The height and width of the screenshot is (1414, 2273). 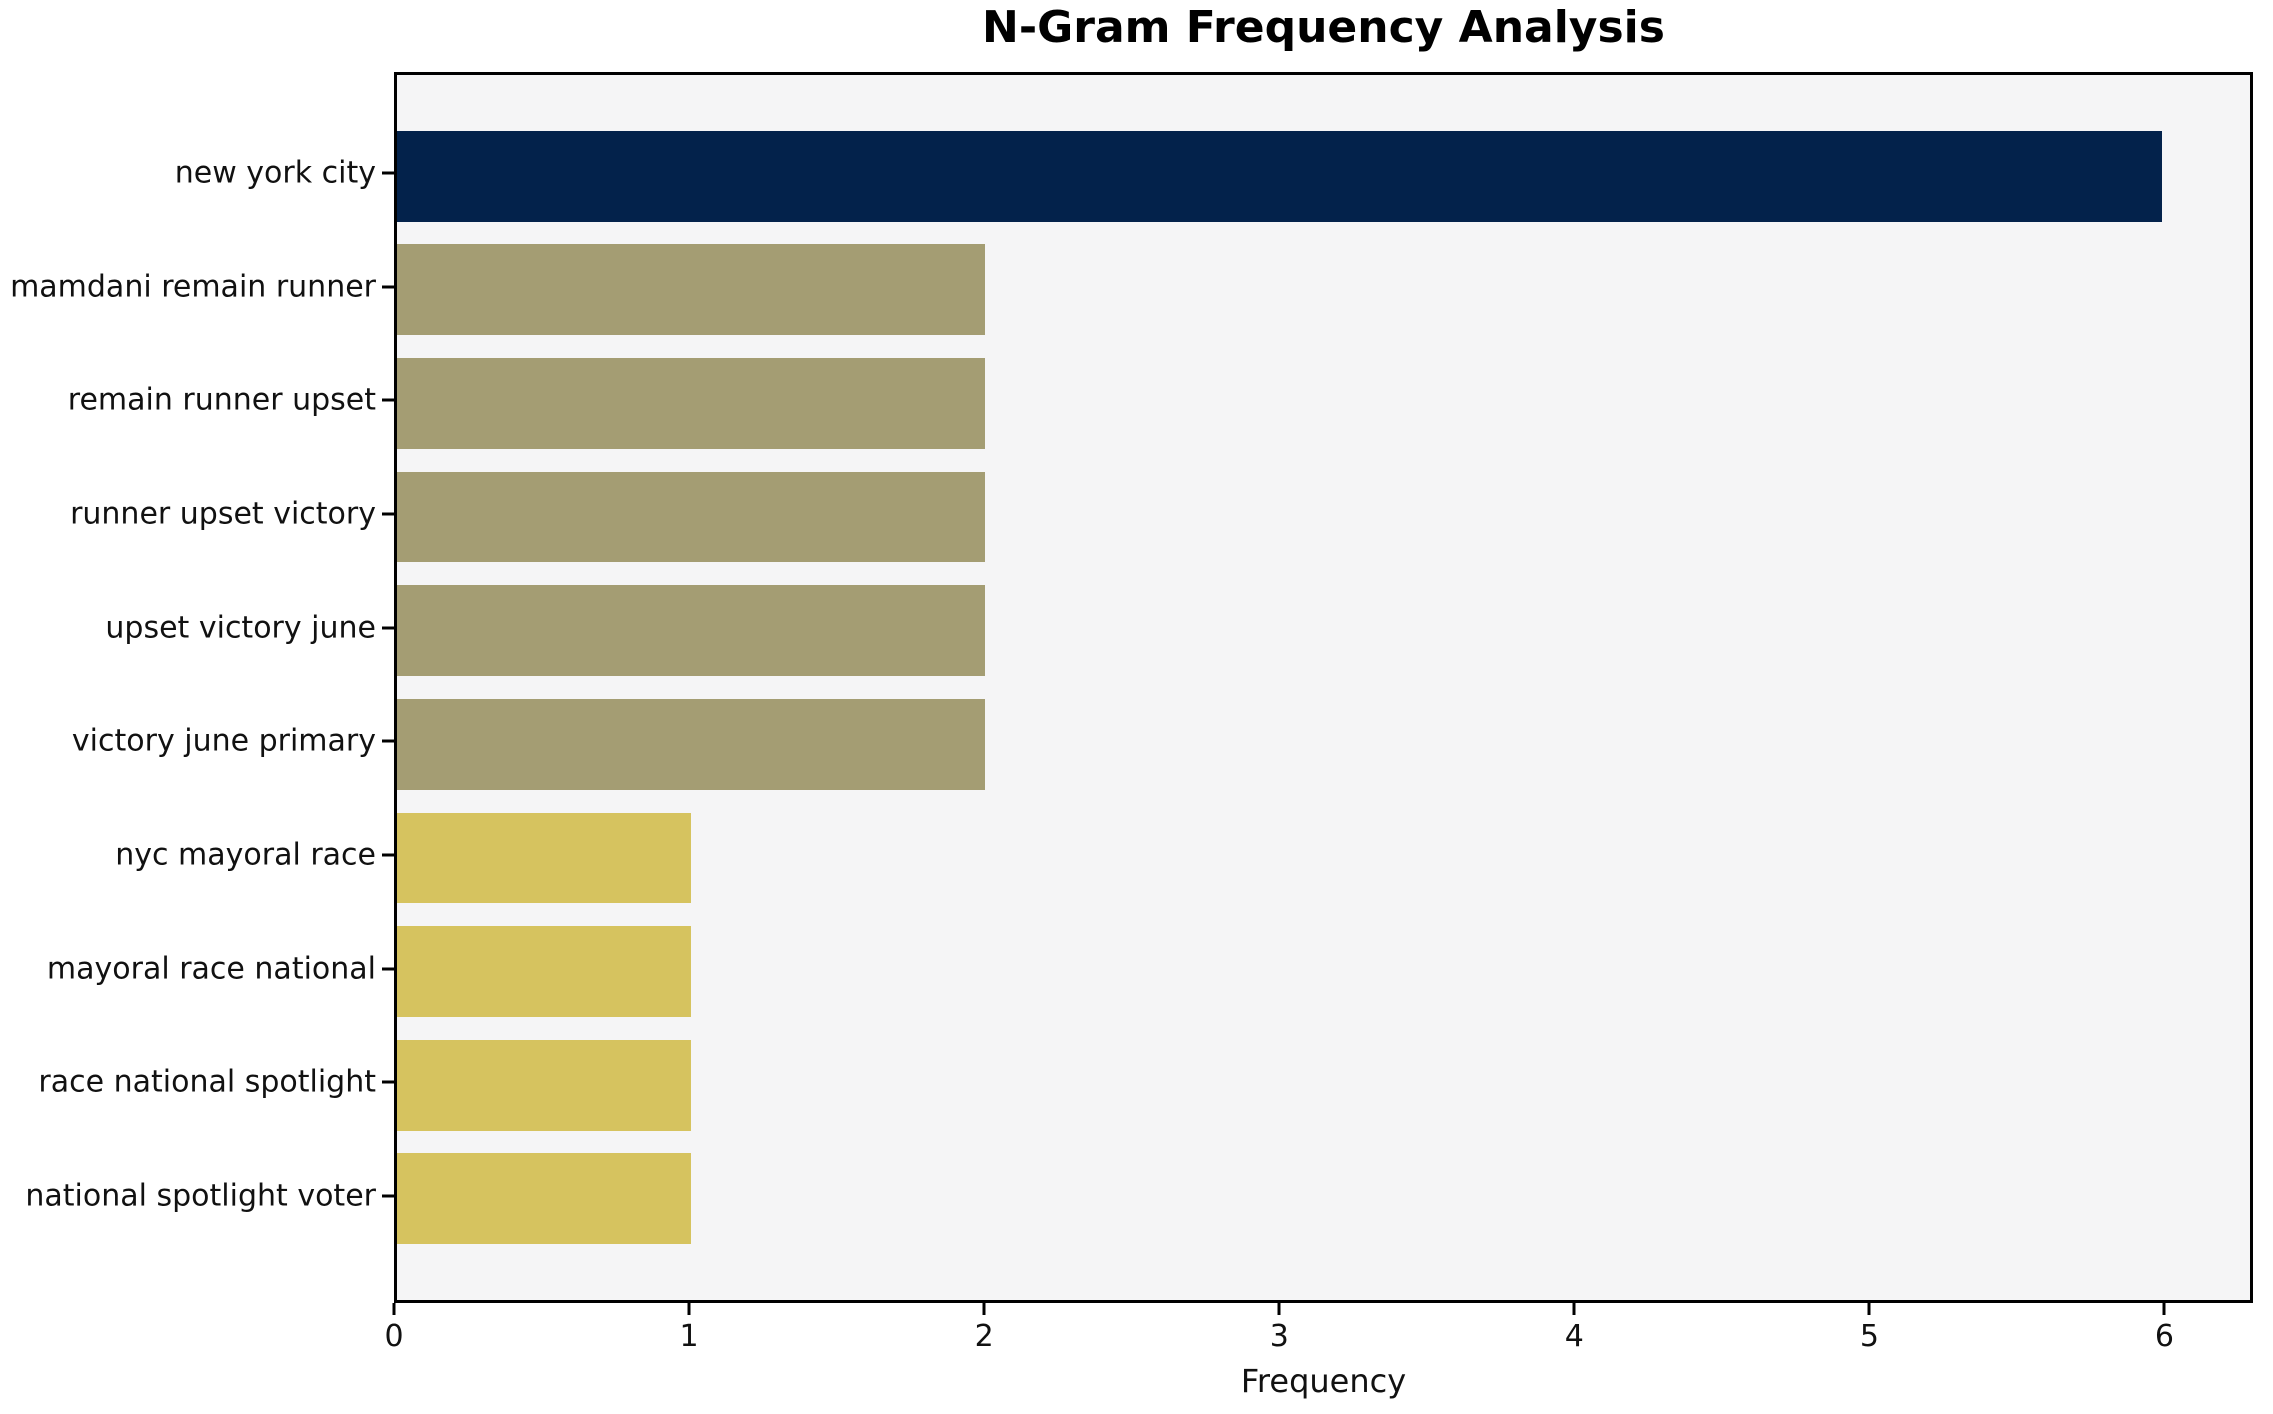 What do you see at coordinates (388, 687) in the screenshot?
I see `y-axis-ticks` at bounding box center [388, 687].